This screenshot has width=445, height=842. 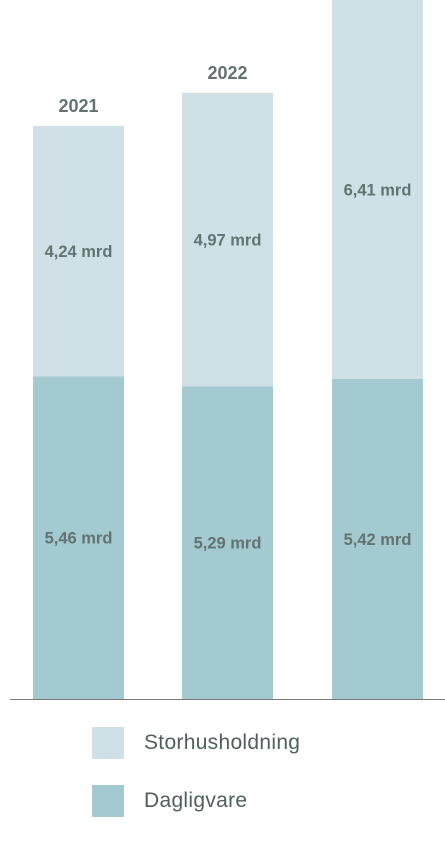 I want to click on category-label-2021: 2021, so click(x=78, y=106).